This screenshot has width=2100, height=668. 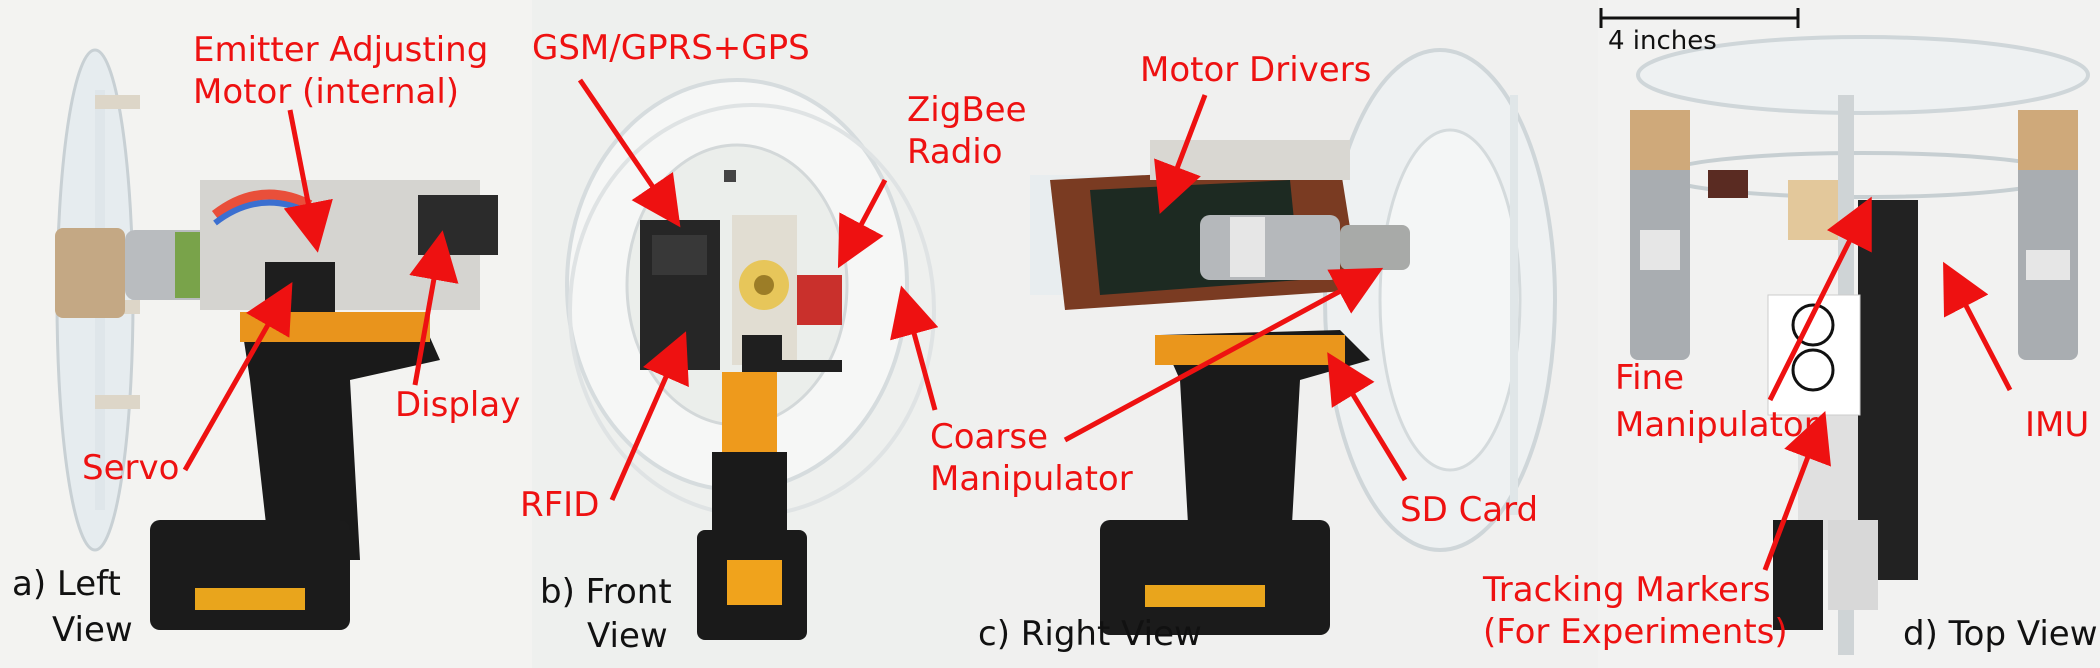 What do you see at coordinates (131, 468) in the screenshot?
I see `label-servo: Servo` at bounding box center [131, 468].